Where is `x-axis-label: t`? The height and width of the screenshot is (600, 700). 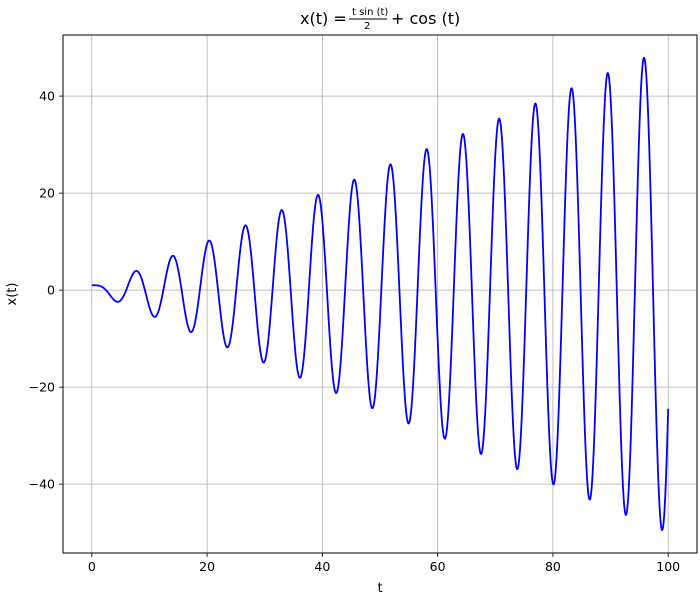 x-axis-label: t is located at coordinates (379, 588).